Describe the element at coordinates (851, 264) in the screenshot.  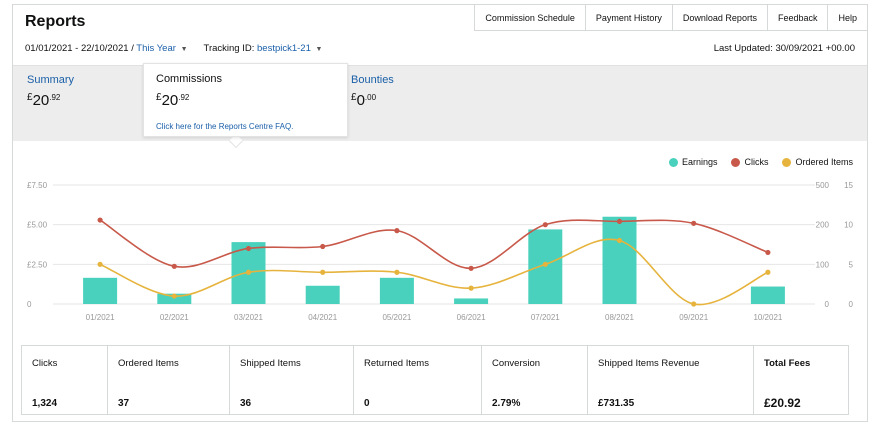
I see `right2-tick-label: 5` at that location.